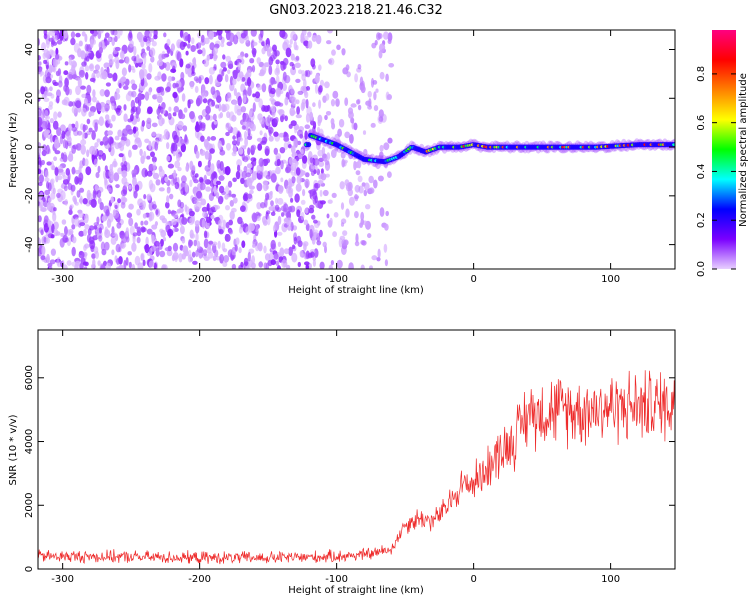 Image resolution: width=750 pixels, height=600 pixels. I want to click on y-tick-label: -40, so click(29, 244).